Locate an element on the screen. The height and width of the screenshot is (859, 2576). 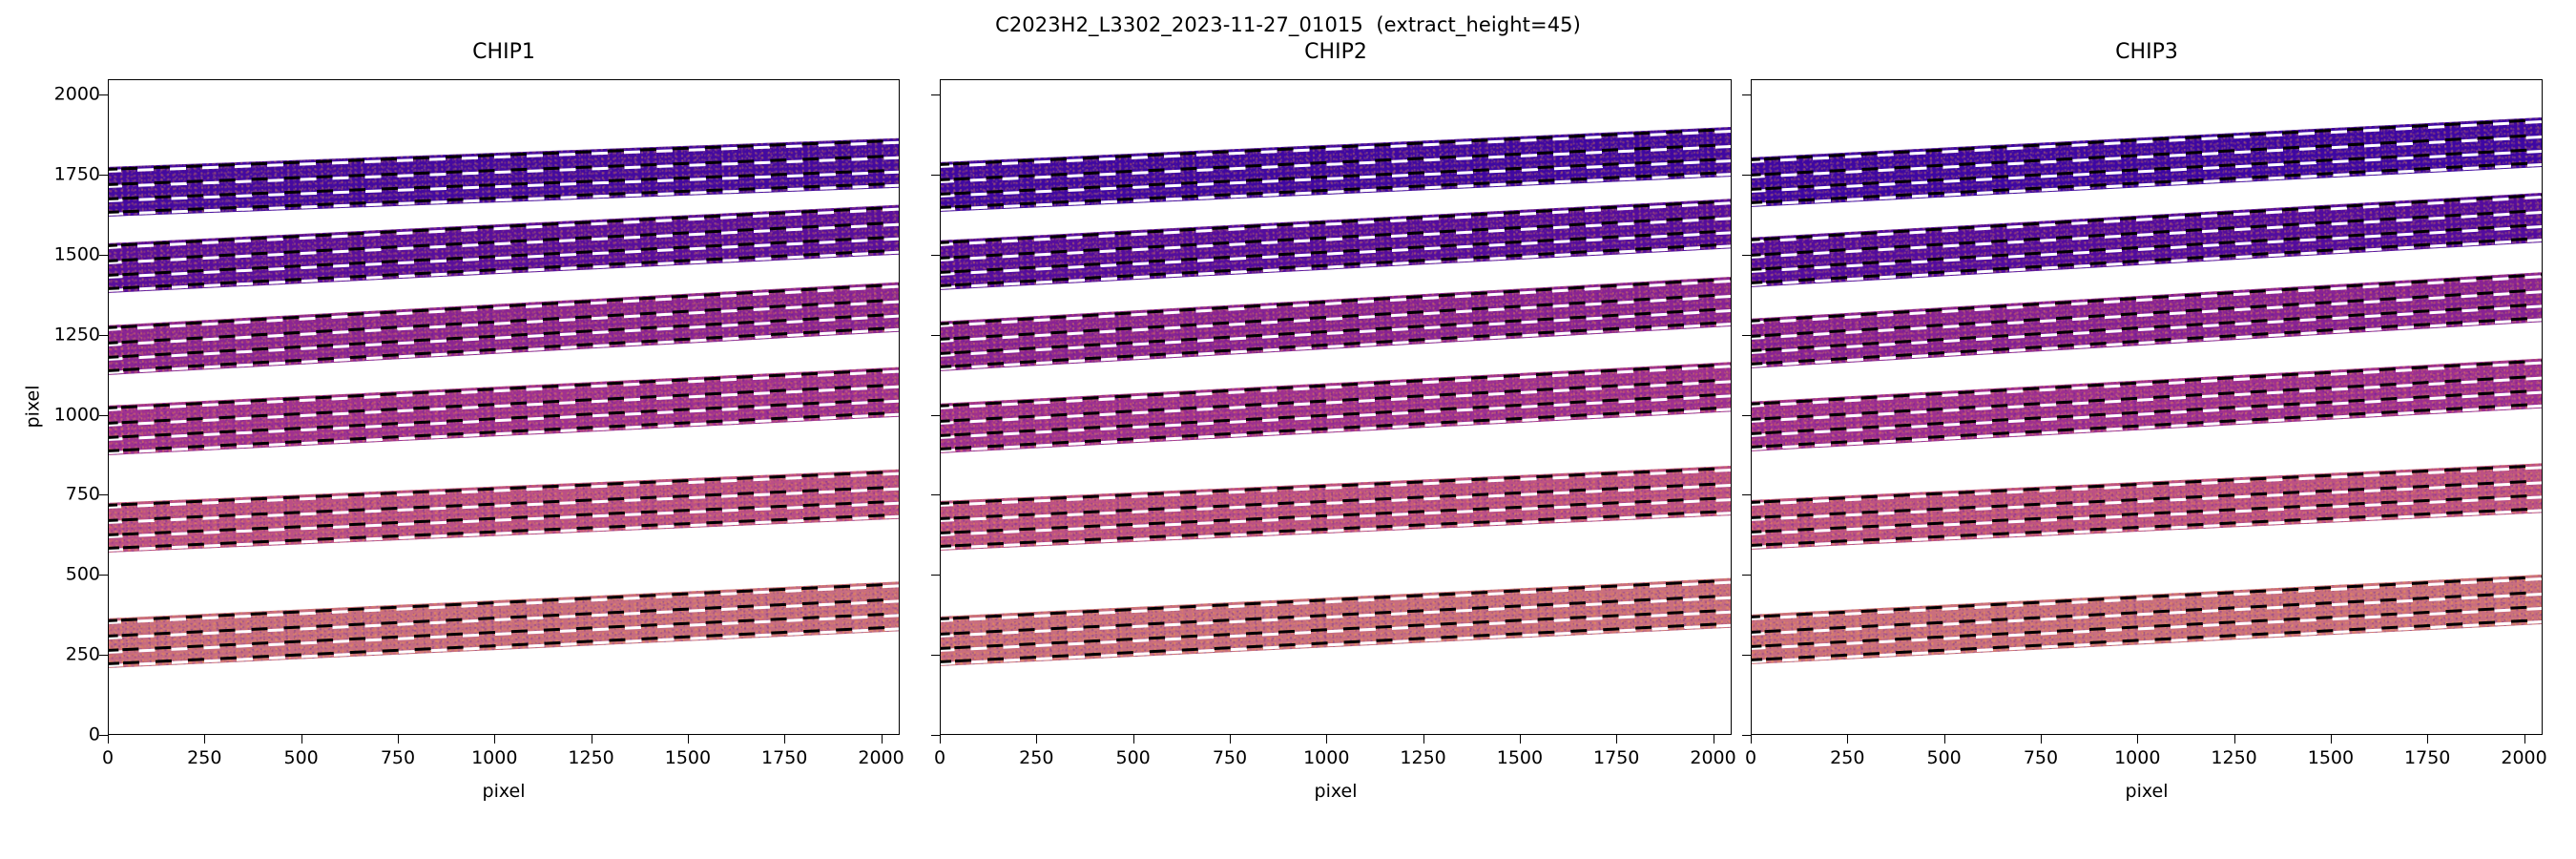
y-tick-label: 1500 is located at coordinates (76, 254).